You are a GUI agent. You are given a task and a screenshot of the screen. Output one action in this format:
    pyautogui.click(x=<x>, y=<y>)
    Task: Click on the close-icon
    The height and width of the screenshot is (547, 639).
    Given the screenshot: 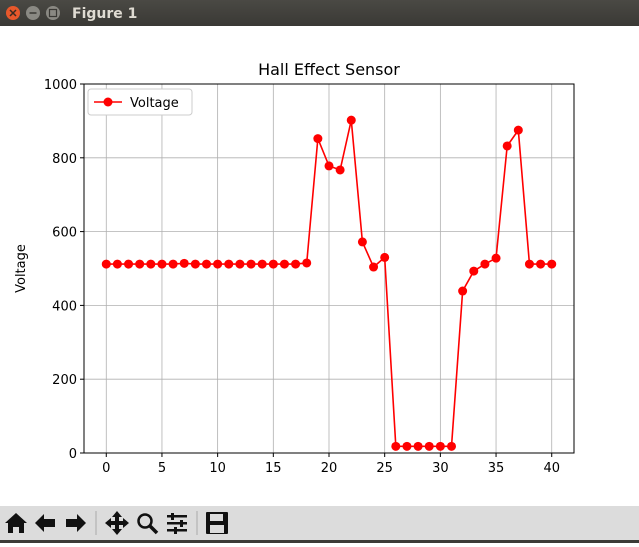 What is the action you would take?
    pyautogui.click(x=13, y=13)
    